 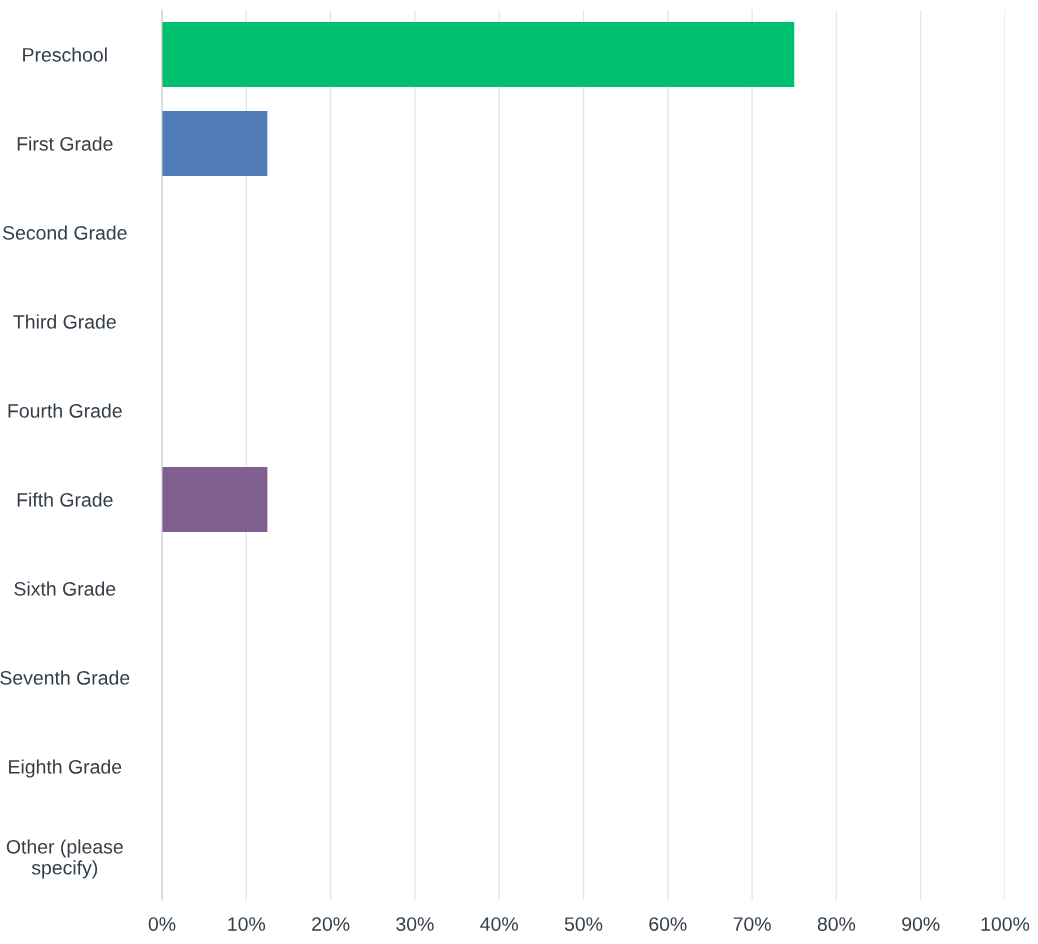 I want to click on x-tick-label: 30%, so click(x=415, y=924).